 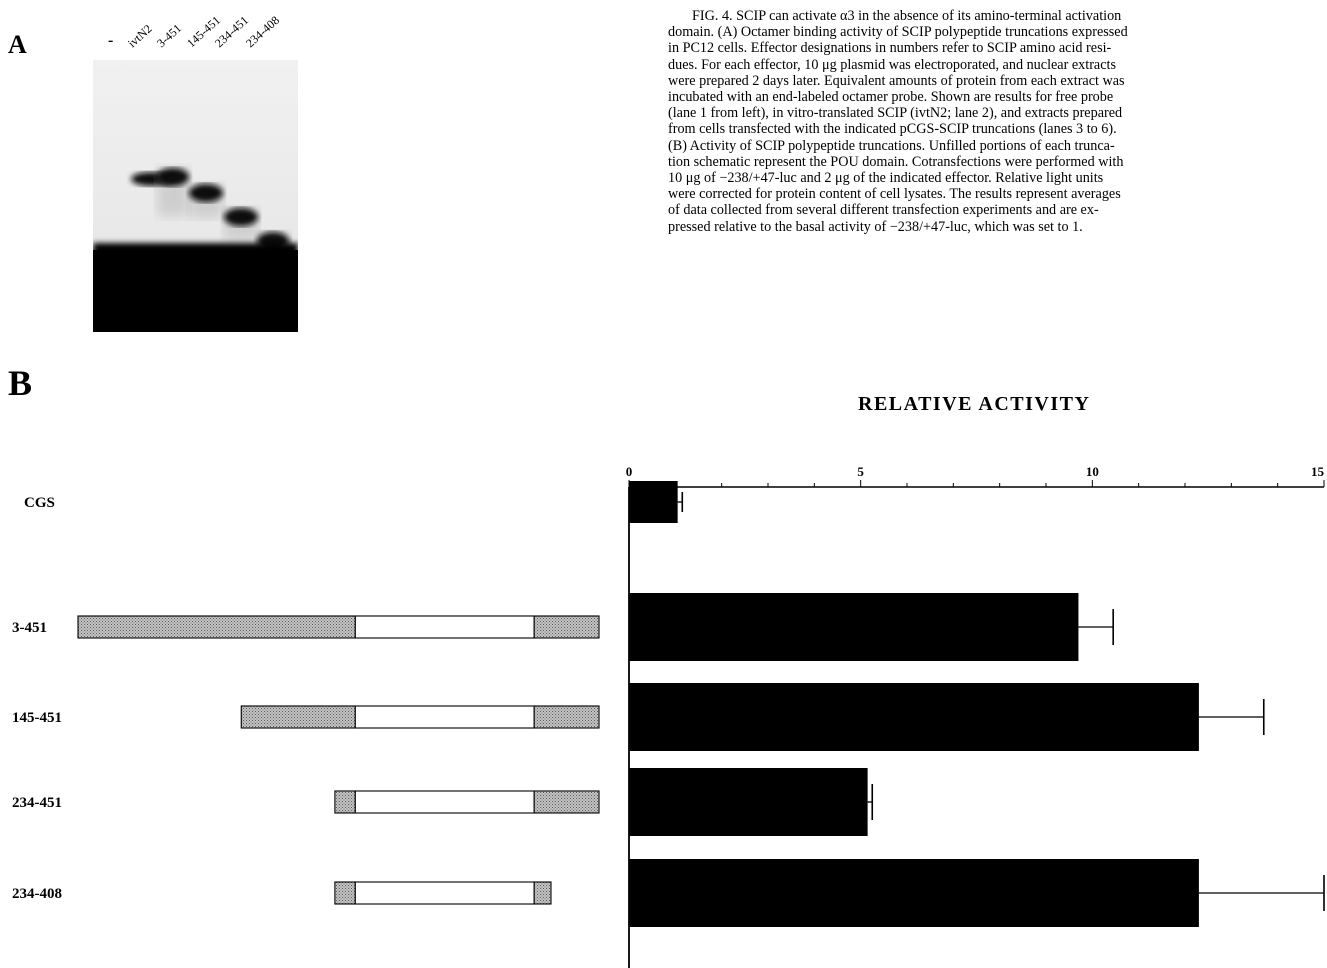 What do you see at coordinates (20, 383) in the screenshot?
I see `panel-b-label: B` at bounding box center [20, 383].